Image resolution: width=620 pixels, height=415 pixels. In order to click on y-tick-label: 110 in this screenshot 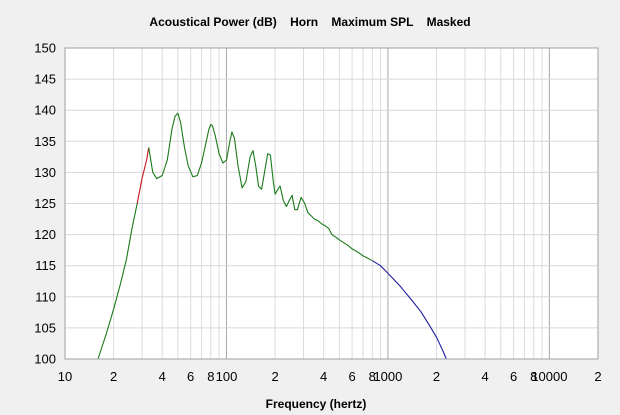, I will do `click(45, 296)`.